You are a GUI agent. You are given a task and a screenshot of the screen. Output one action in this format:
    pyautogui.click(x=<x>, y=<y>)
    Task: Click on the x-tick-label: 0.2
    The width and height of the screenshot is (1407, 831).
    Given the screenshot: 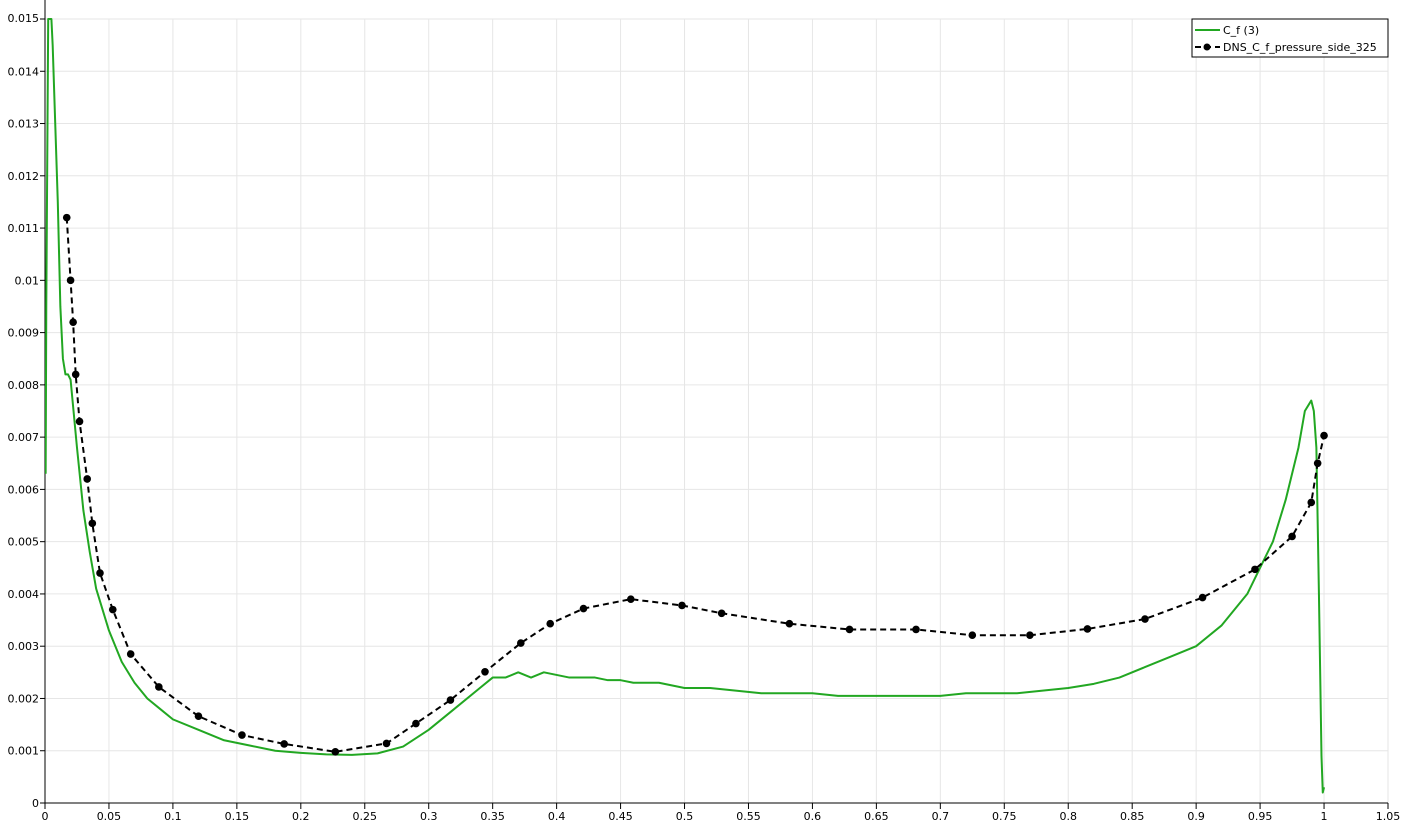 What is the action you would take?
    pyautogui.click(x=301, y=816)
    